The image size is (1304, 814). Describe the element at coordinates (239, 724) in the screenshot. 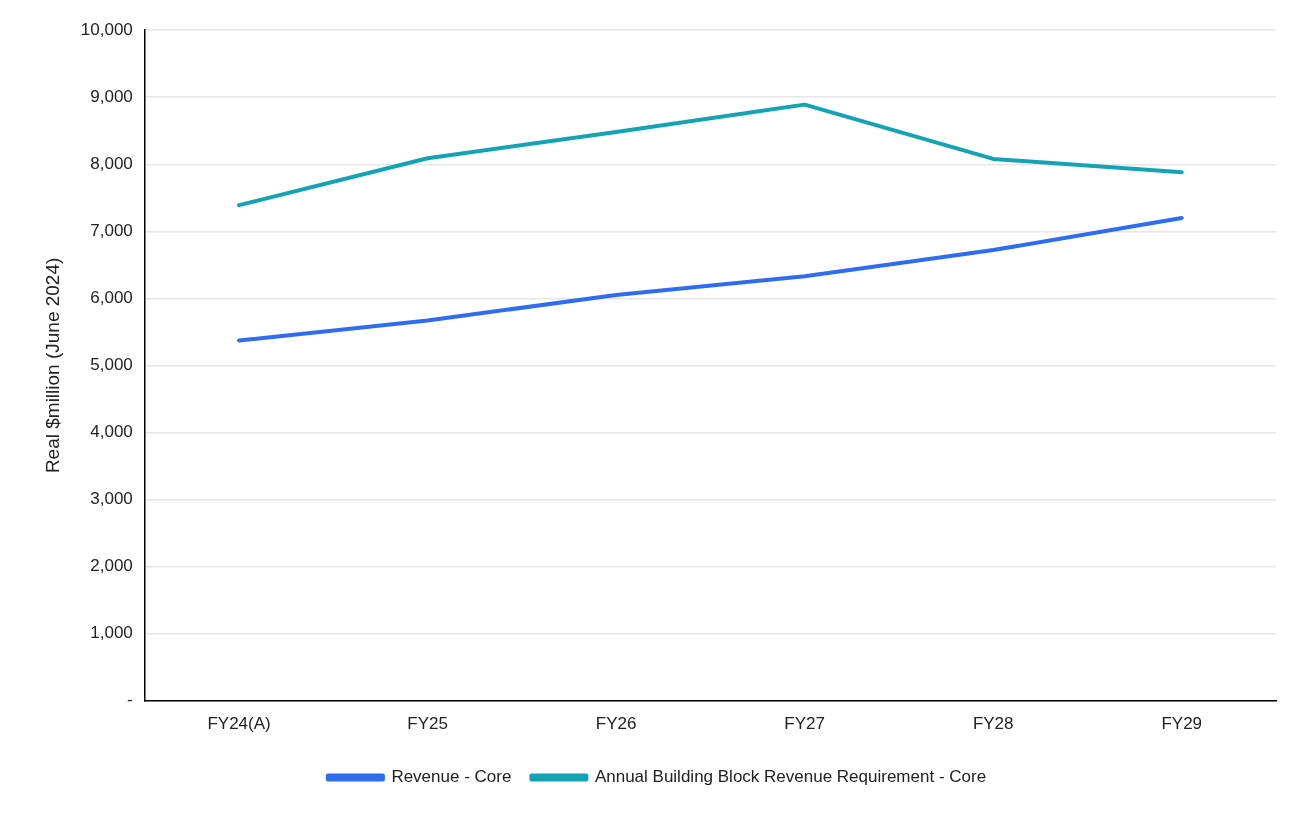

I see `x-tick-label: FY24(A)` at that location.